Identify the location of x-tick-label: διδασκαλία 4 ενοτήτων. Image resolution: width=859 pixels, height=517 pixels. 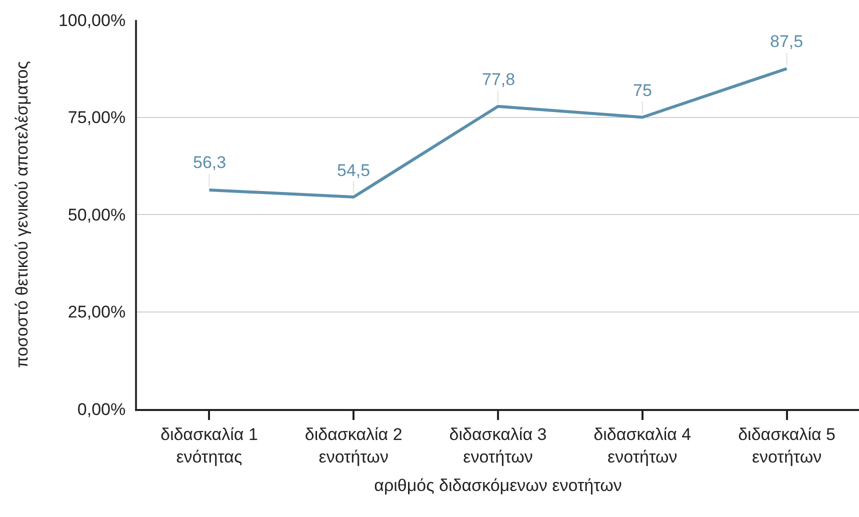
(643, 445).